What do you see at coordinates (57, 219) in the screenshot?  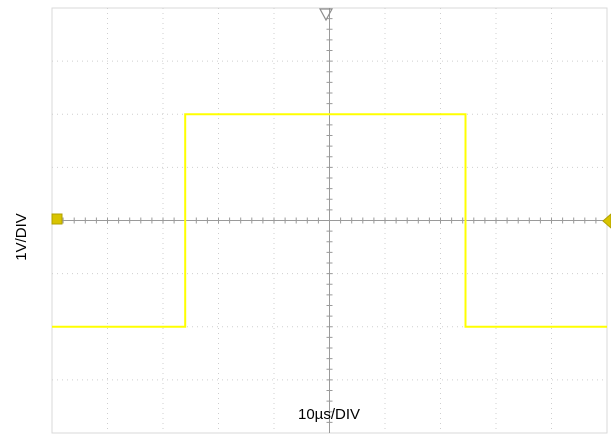 I see `channel-ground-marker` at bounding box center [57, 219].